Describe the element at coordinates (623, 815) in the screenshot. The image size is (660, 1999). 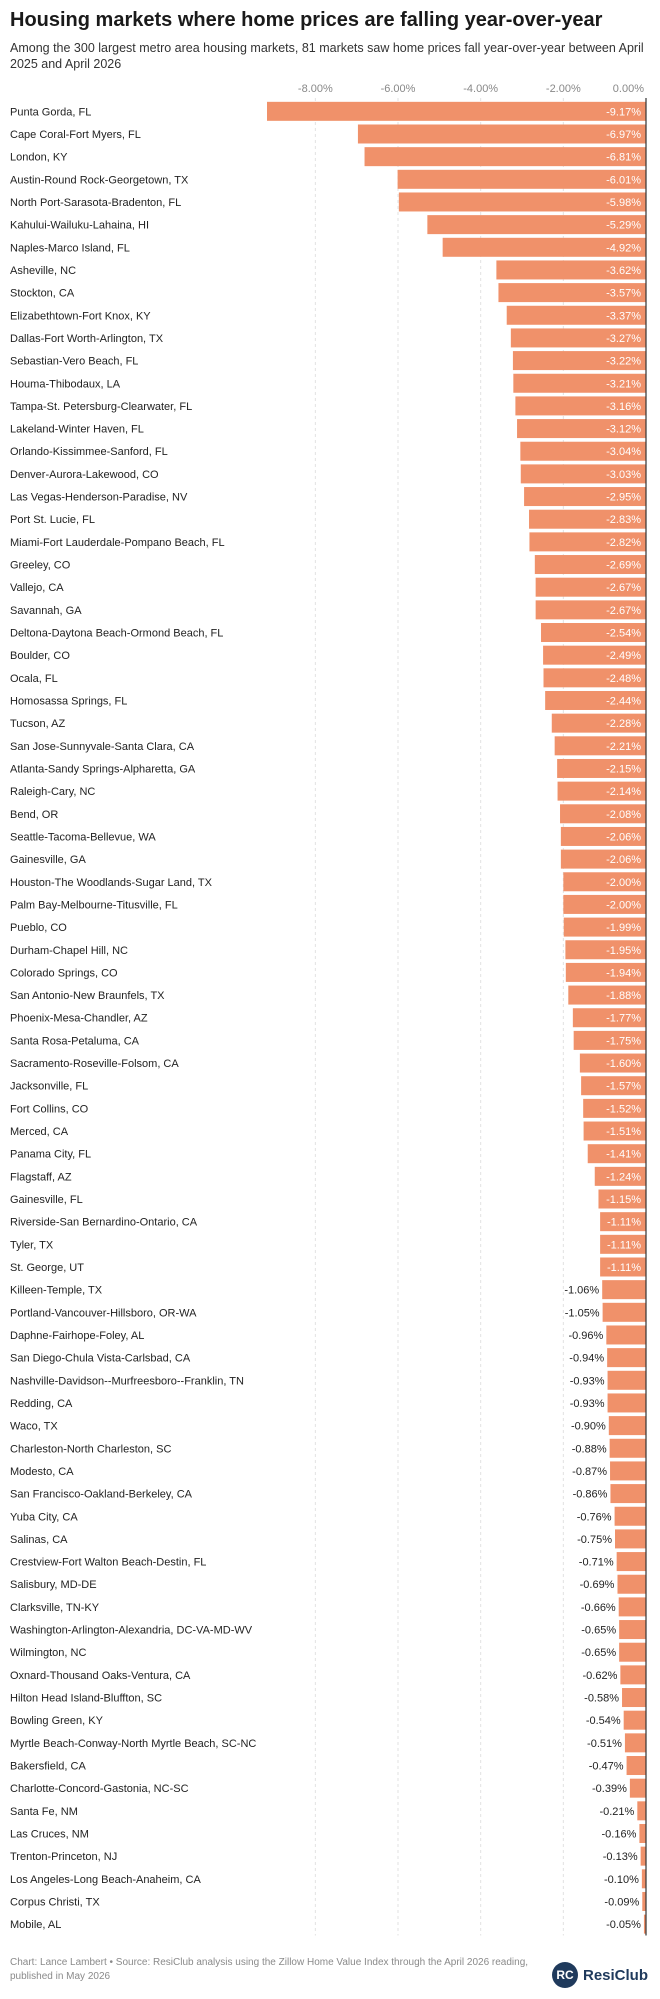
I see `data-label: -2.08%` at that location.